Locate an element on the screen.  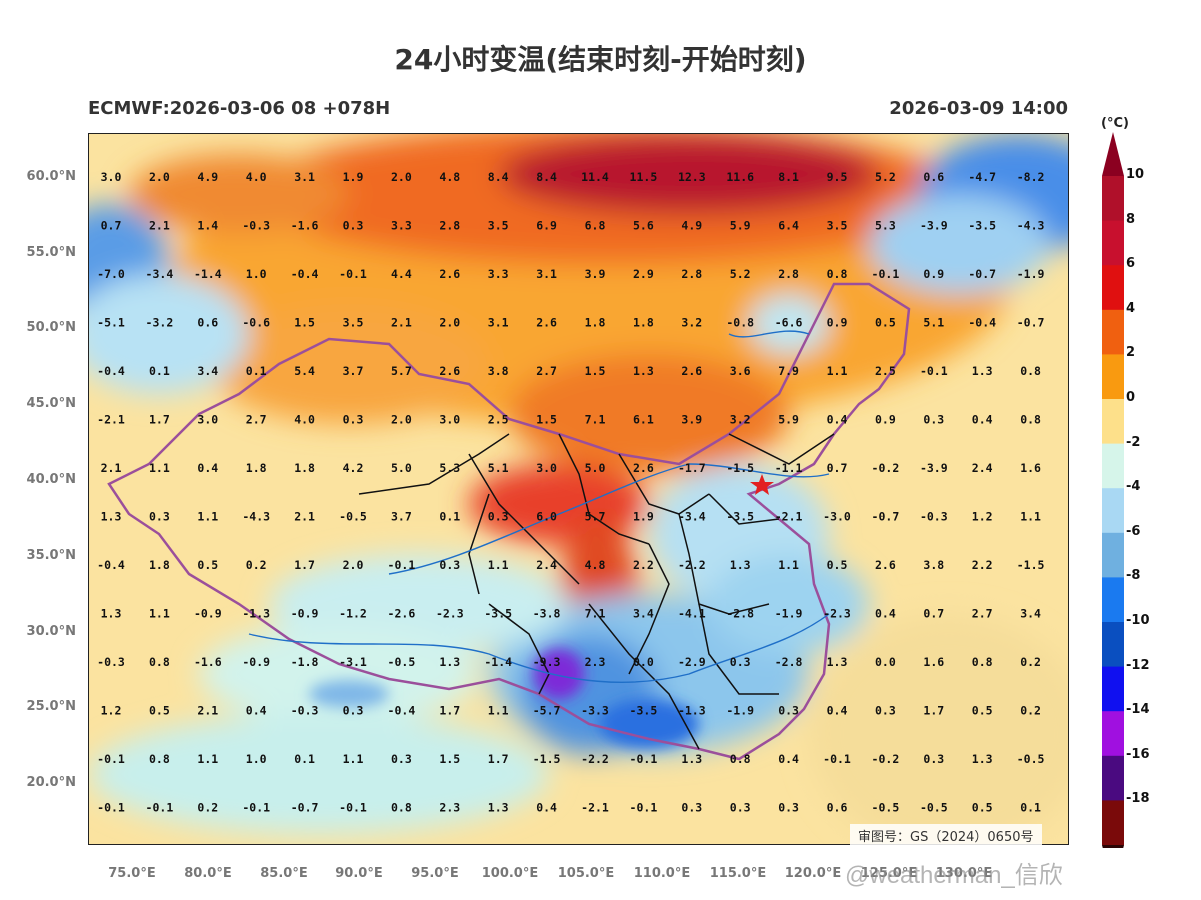
colorbar-tick-label: -10 is located at coordinates (1138, 620).